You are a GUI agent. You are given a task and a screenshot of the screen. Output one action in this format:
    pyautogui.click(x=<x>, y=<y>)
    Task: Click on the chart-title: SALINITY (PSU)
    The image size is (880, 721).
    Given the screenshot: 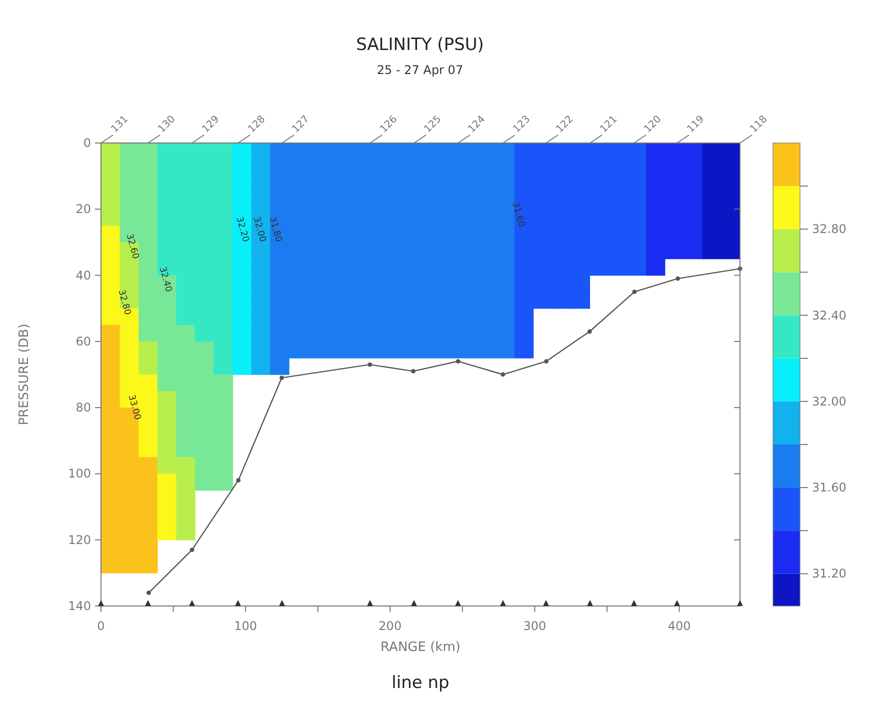 What is the action you would take?
    pyautogui.click(x=420, y=45)
    